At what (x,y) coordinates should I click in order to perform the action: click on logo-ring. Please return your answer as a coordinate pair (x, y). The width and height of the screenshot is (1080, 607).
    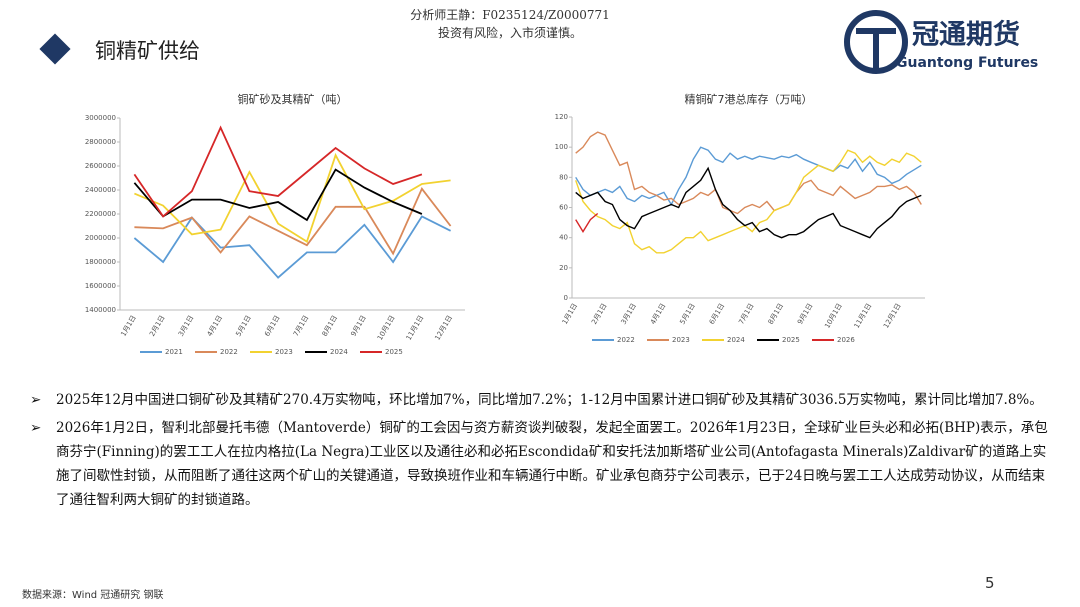
    Looking at the image, I should click on (876, 42).